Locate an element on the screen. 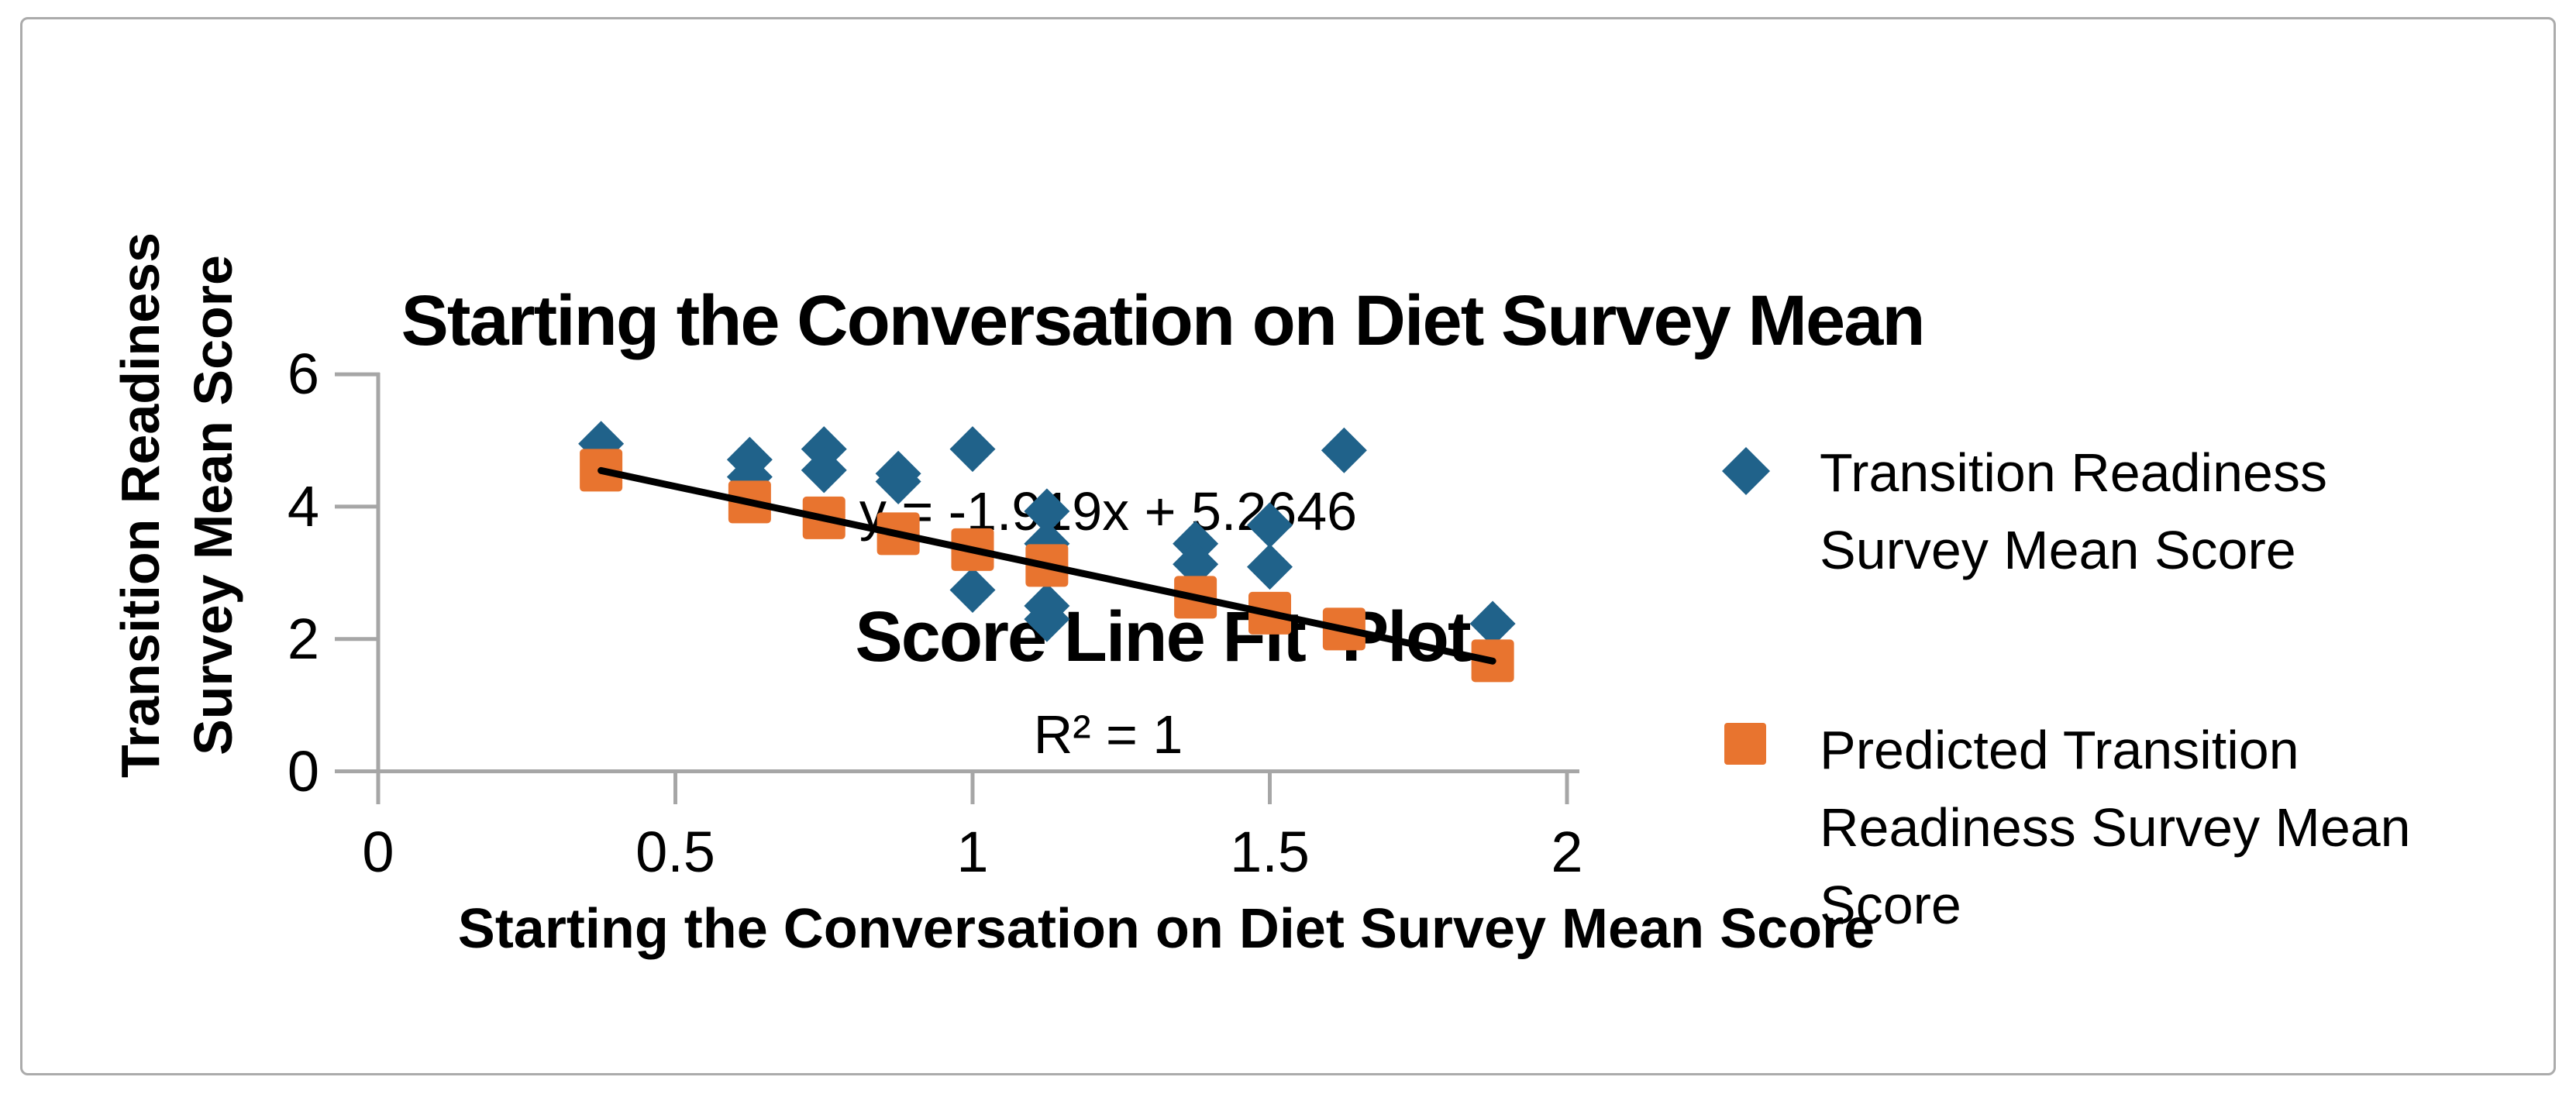  legend-label: Transition Readiness Survey Mean Score is located at coordinates (2073, 511).